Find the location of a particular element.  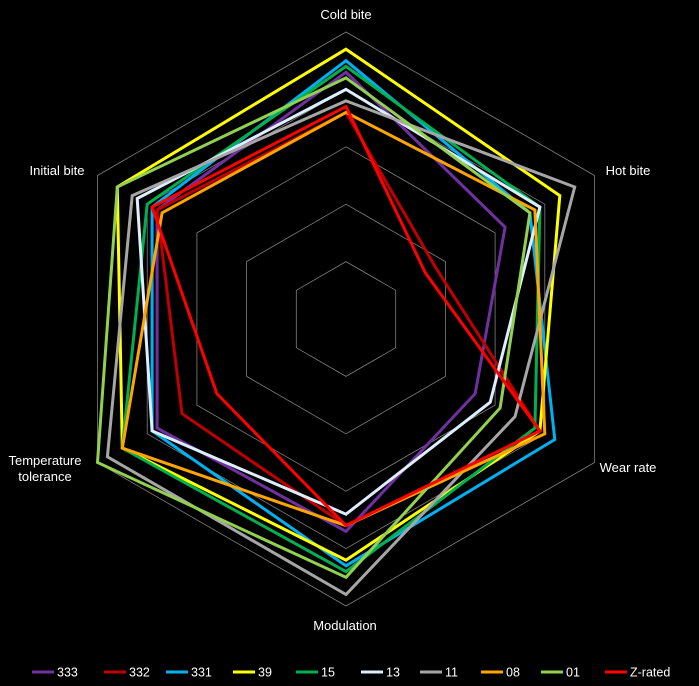

legend-label: Z-rated is located at coordinates (650, 673).